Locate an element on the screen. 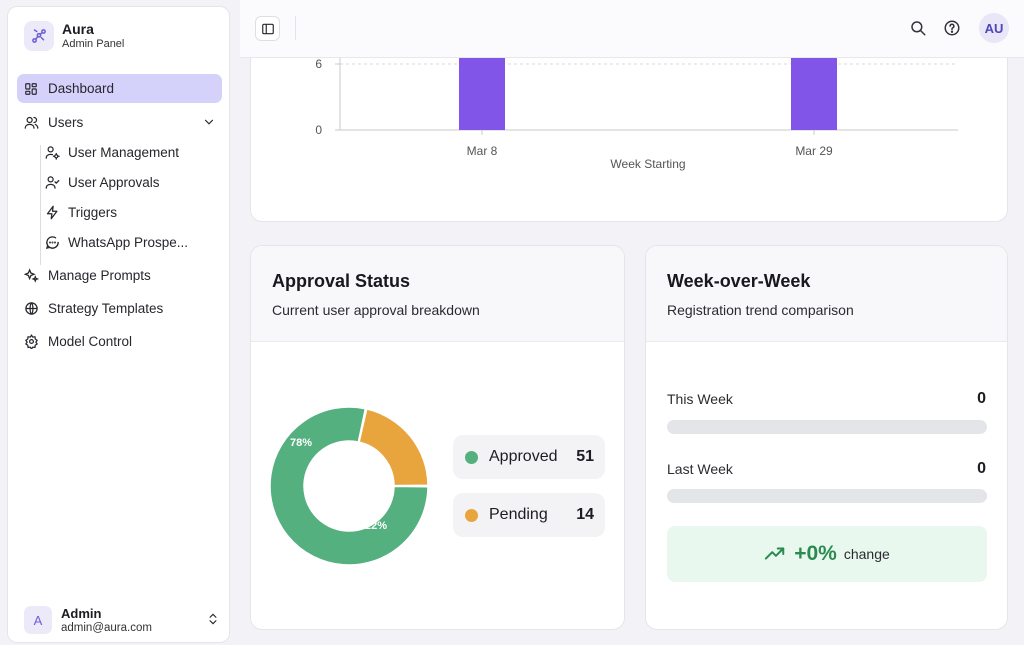 This screenshot has height=645, width=1024. search-button is located at coordinates (918, 28).